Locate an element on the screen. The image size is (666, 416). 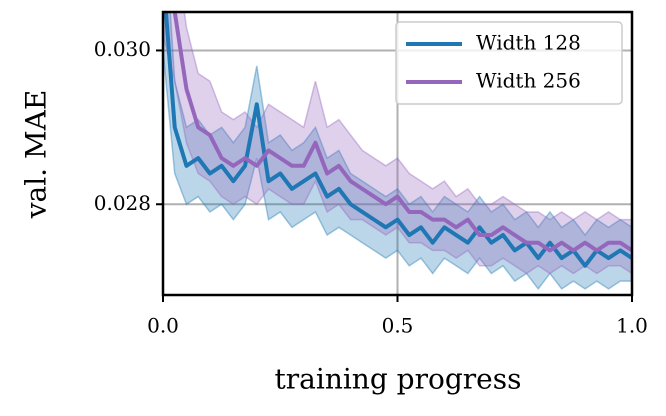
y-tick-label: 0.030 is located at coordinates (122, 49).